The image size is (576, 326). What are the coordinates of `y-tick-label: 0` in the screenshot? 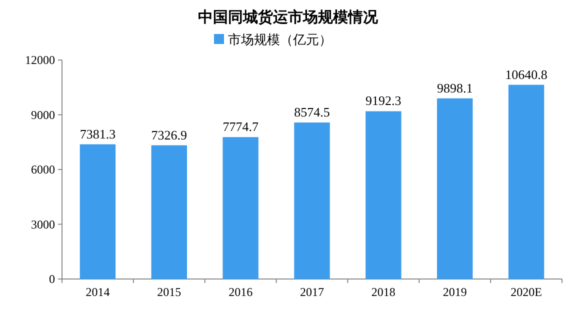 It's located at (52, 279).